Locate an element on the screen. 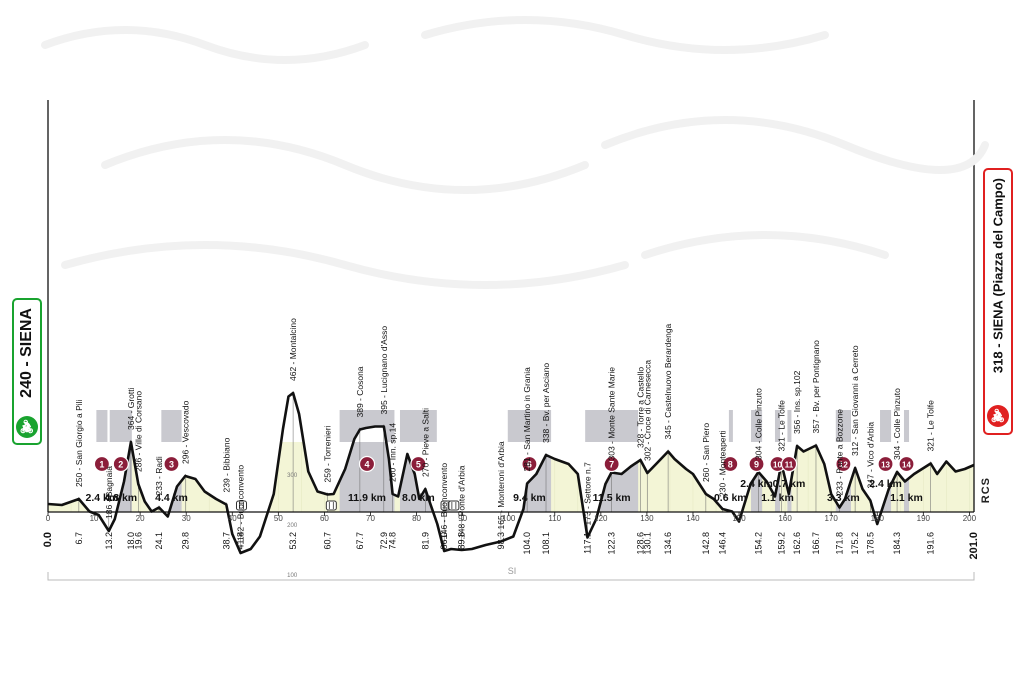 The width and height of the screenshot is (1024, 682). waypoint-distance: 74.8 is located at coordinates (393, 541).